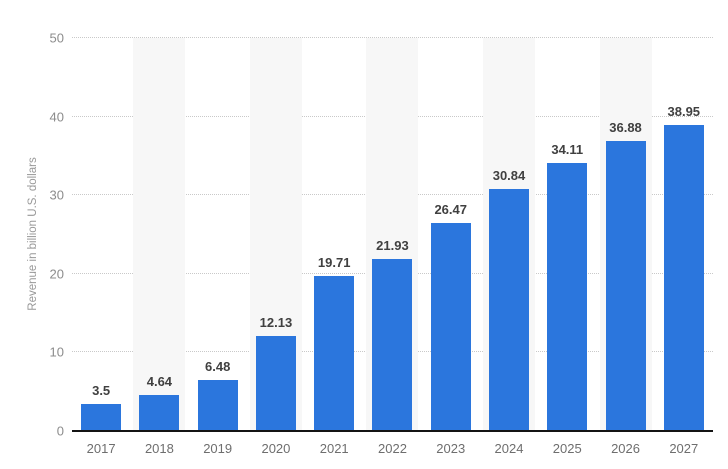  What do you see at coordinates (683, 277) in the screenshot?
I see `bar-2027` at bounding box center [683, 277].